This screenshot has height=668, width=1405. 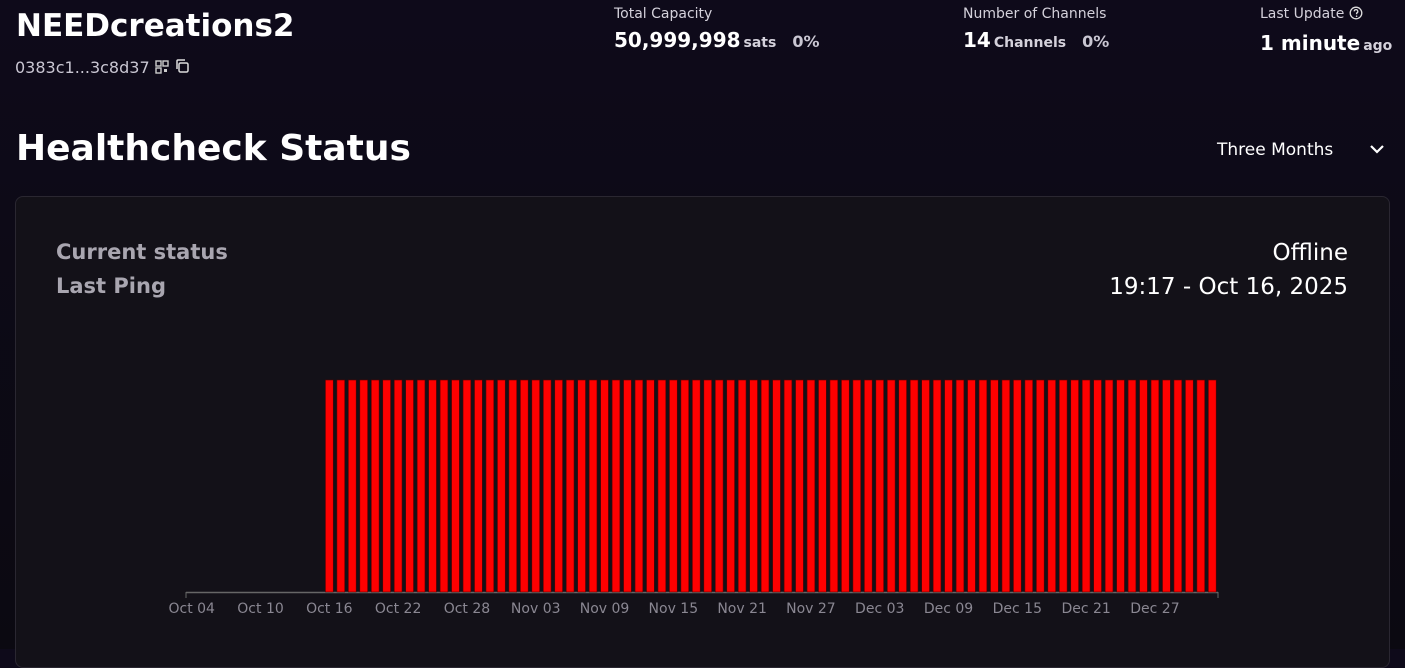 What do you see at coordinates (1310, 253) in the screenshot?
I see `status-value: Offline` at bounding box center [1310, 253].